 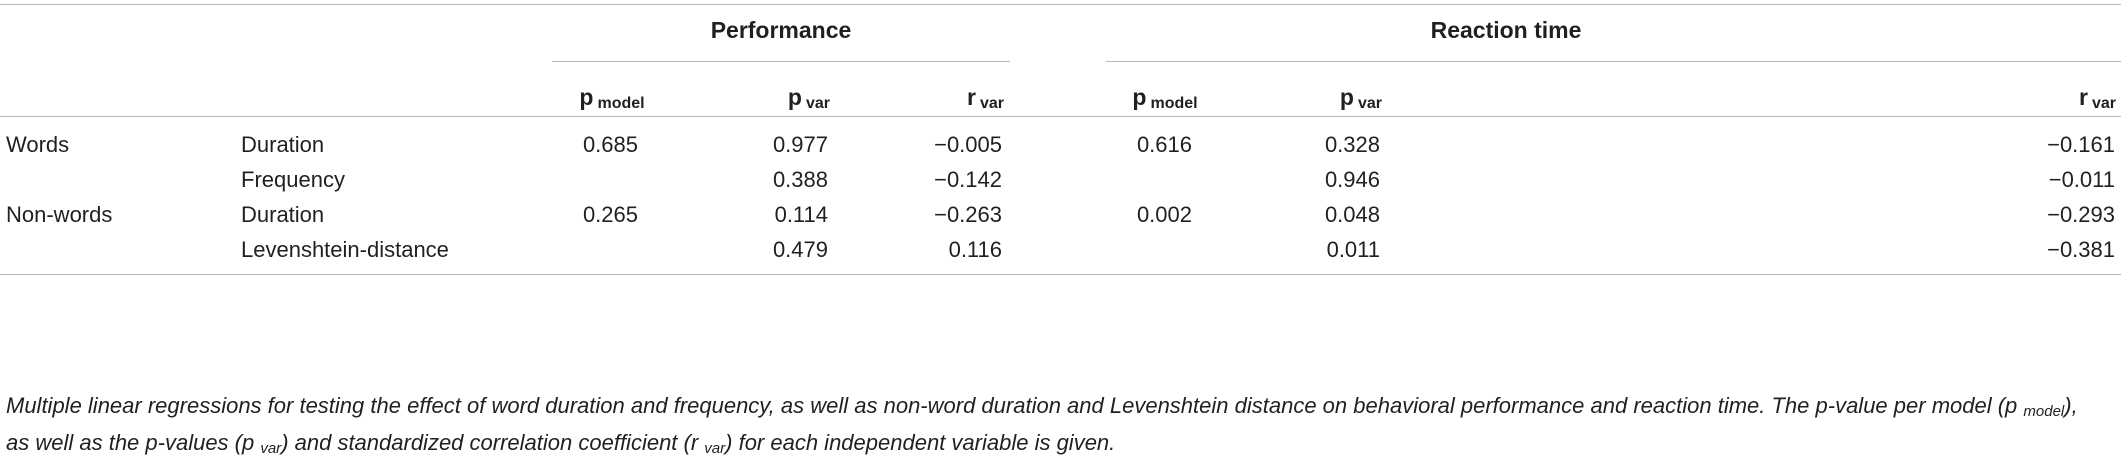 What do you see at coordinates (975, 249) in the screenshot?
I see `cell-perf-r-var: 0.116` at bounding box center [975, 249].